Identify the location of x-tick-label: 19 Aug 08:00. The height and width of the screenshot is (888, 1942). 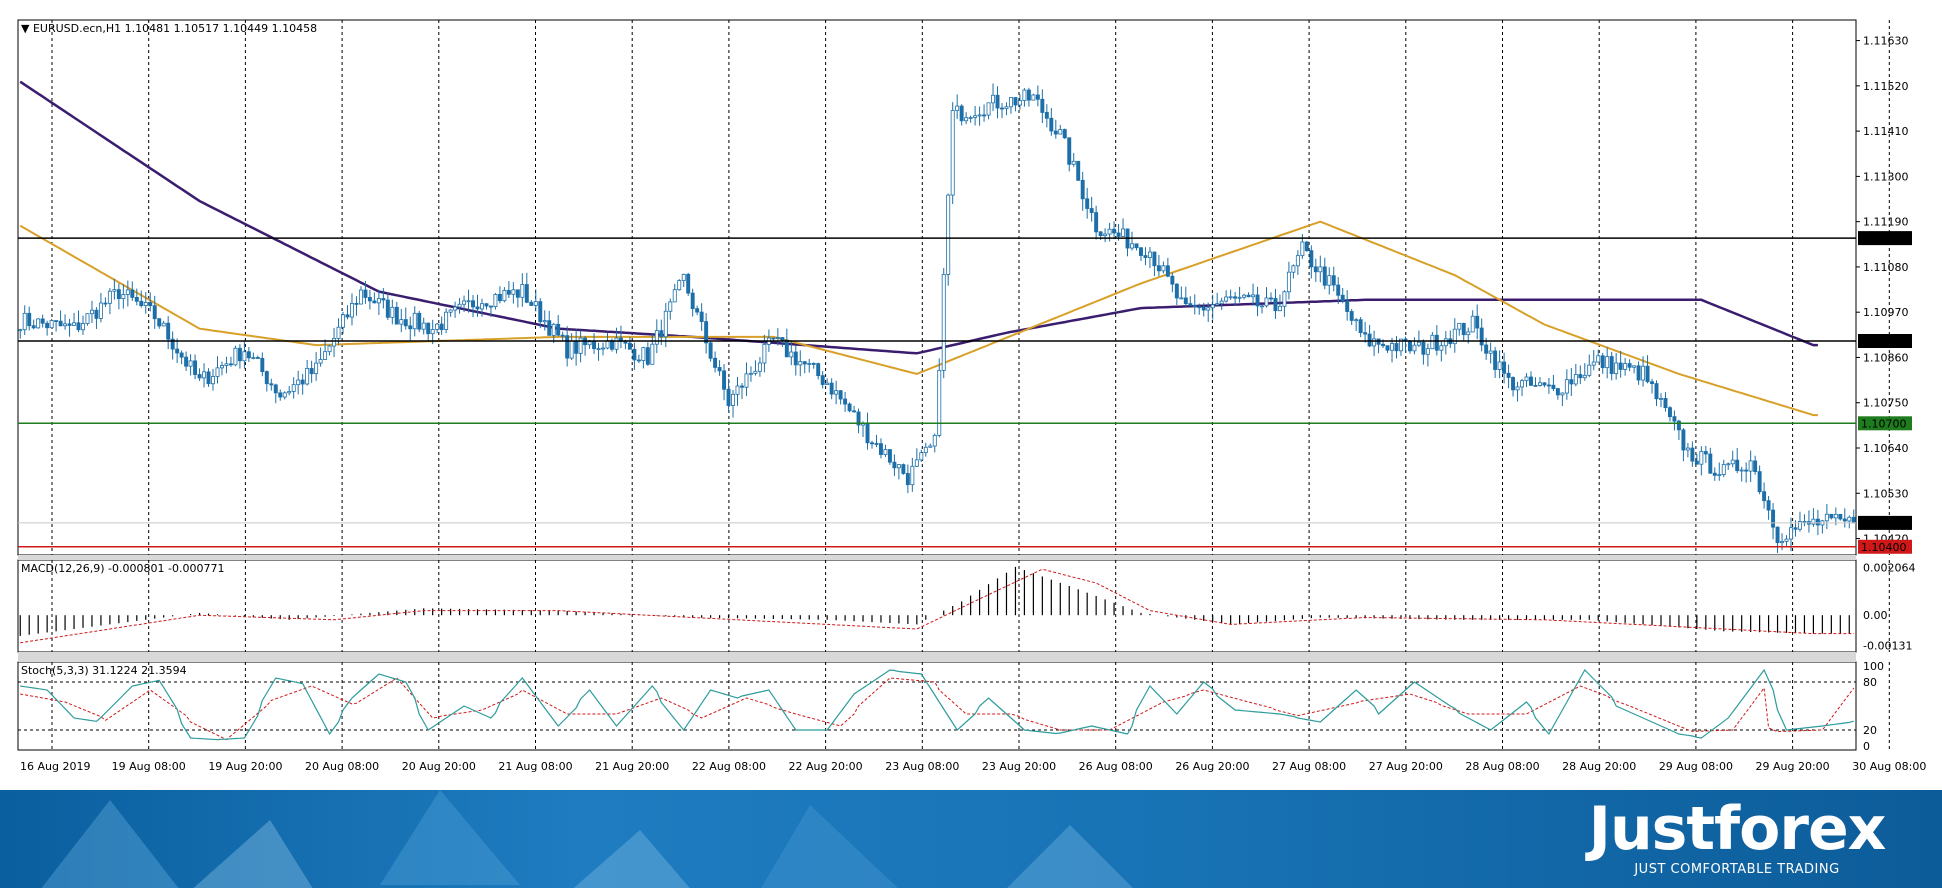
(149, 766).